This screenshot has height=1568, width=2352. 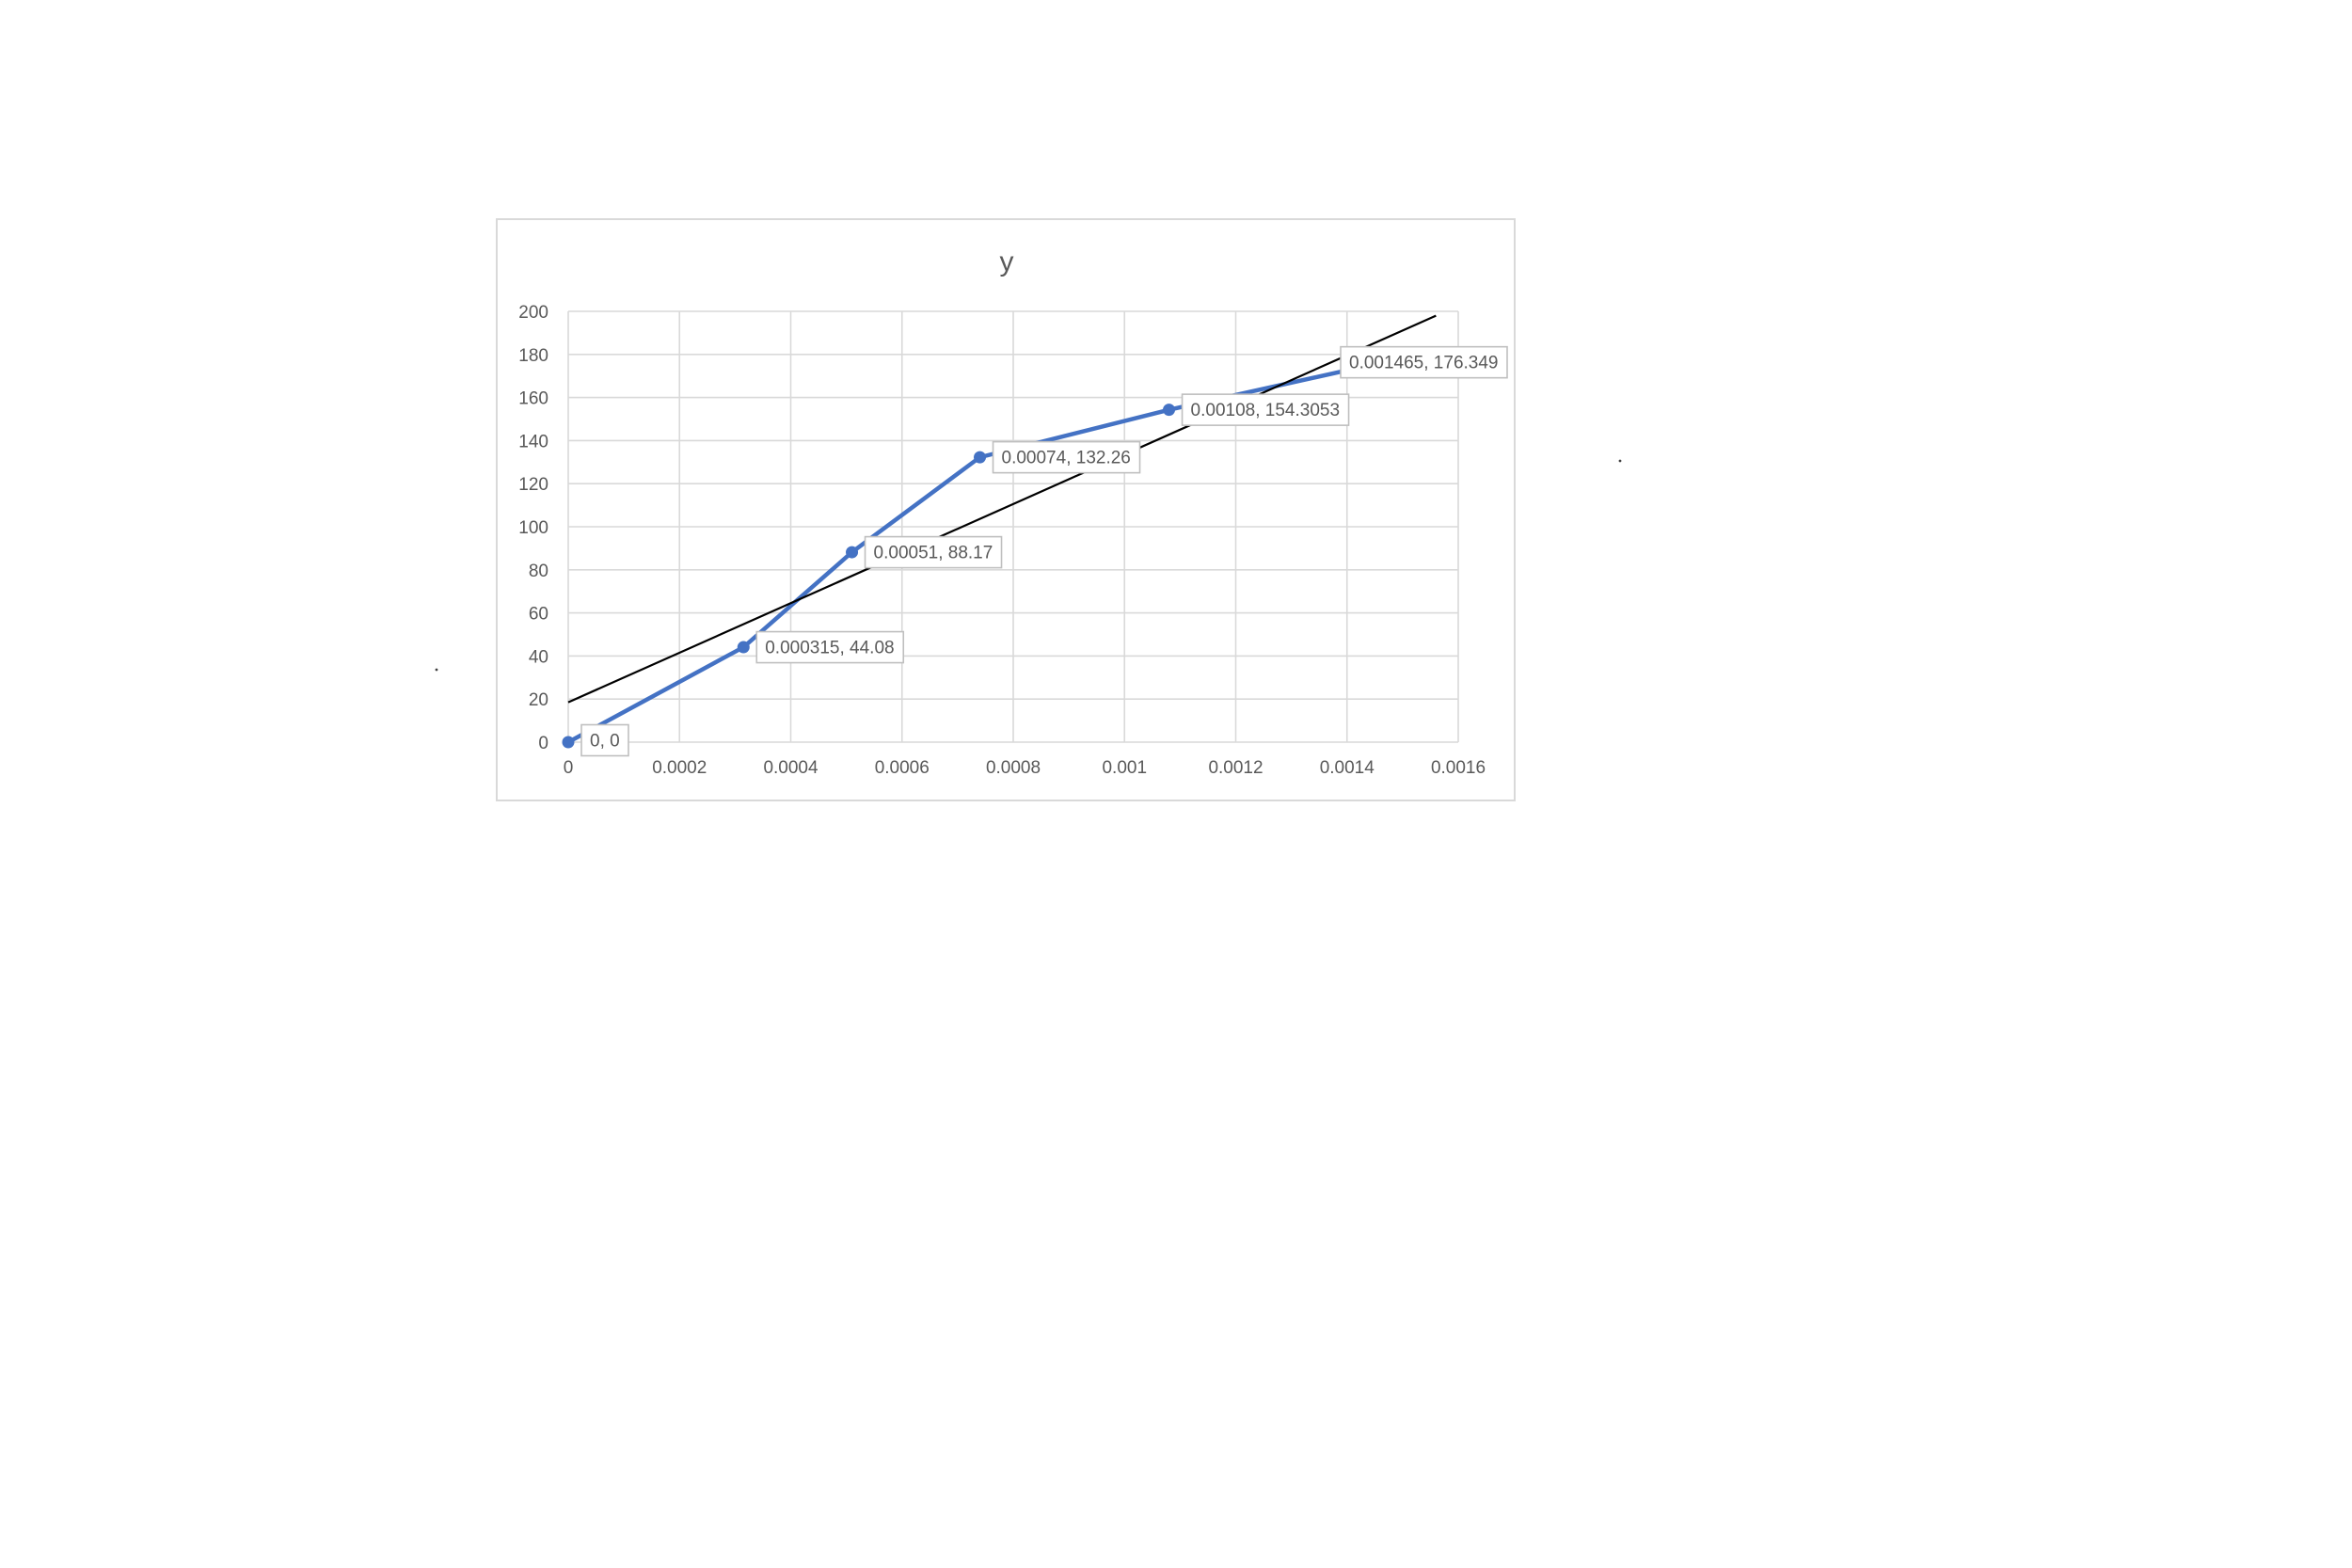 What do you see at coordinates (538, 615) in the screenshot?
I see `y-tick-label: 60` at bounding box center [538, 615].